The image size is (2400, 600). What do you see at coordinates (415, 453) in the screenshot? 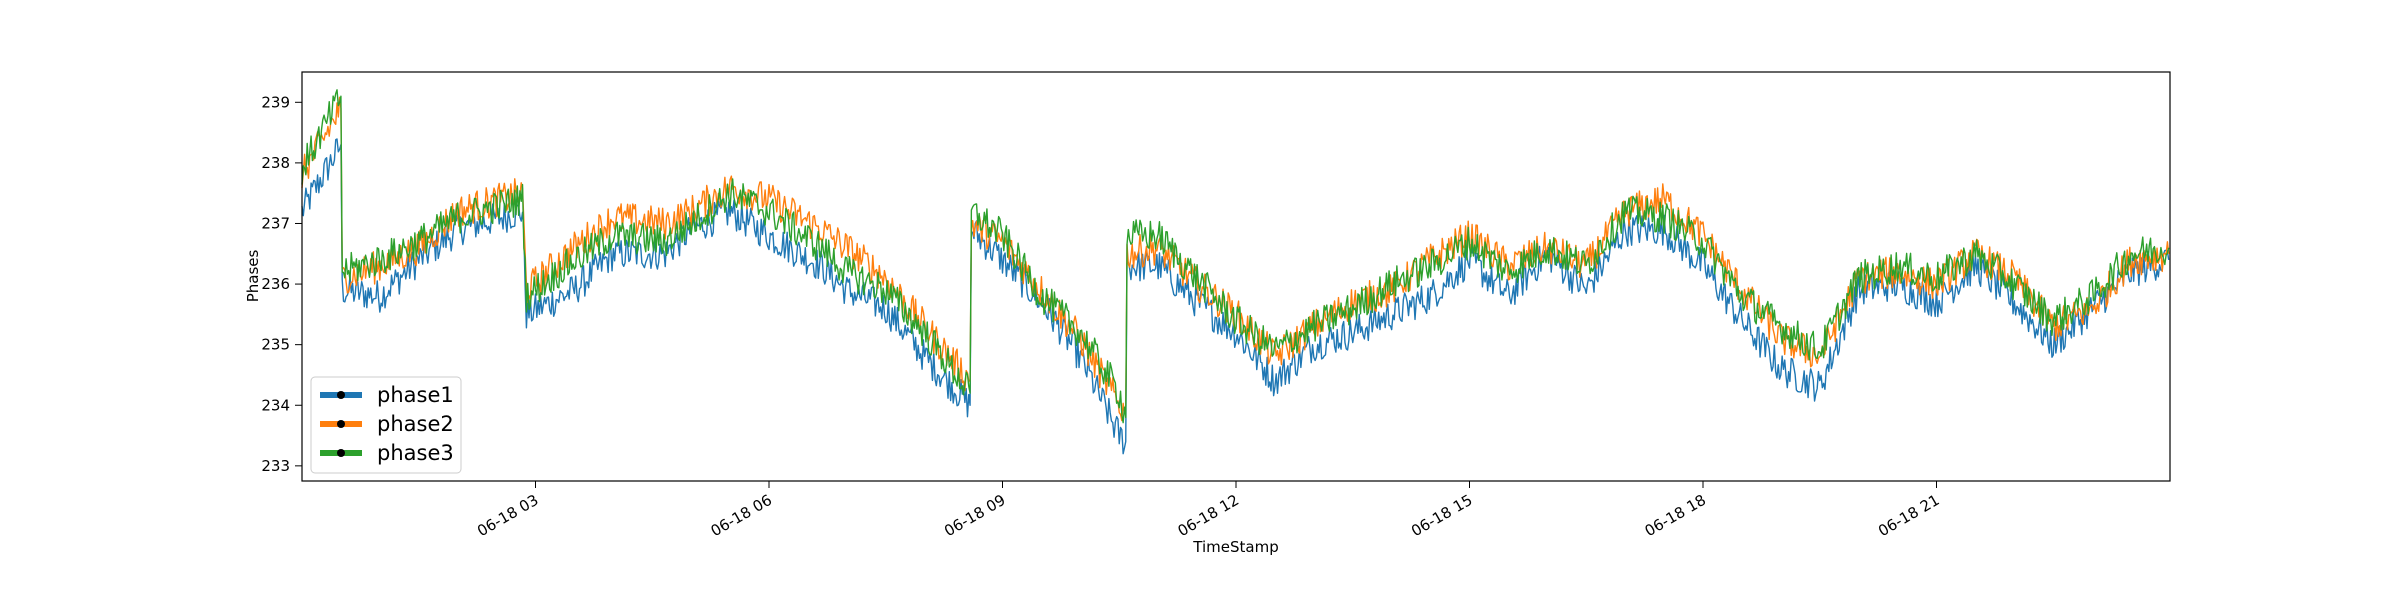
I see `legend-label-phase3: phase3` at bounding box center [415, 453].